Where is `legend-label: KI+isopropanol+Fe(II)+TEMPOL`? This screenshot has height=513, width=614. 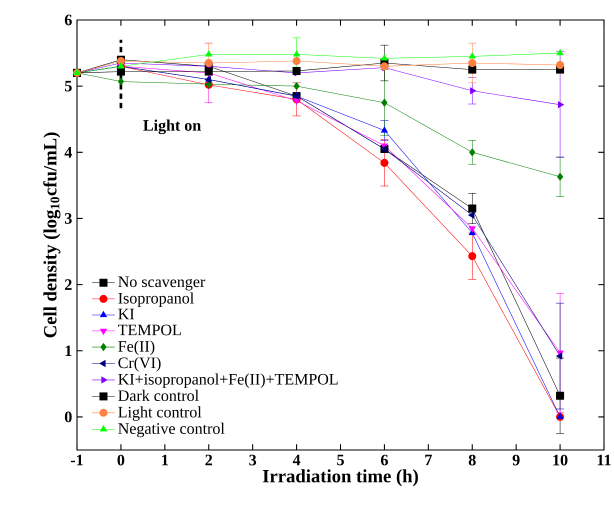
legend-label: KI+isopropanol+Fe(II)+TEMPOL is located at coordinates (228, 380).